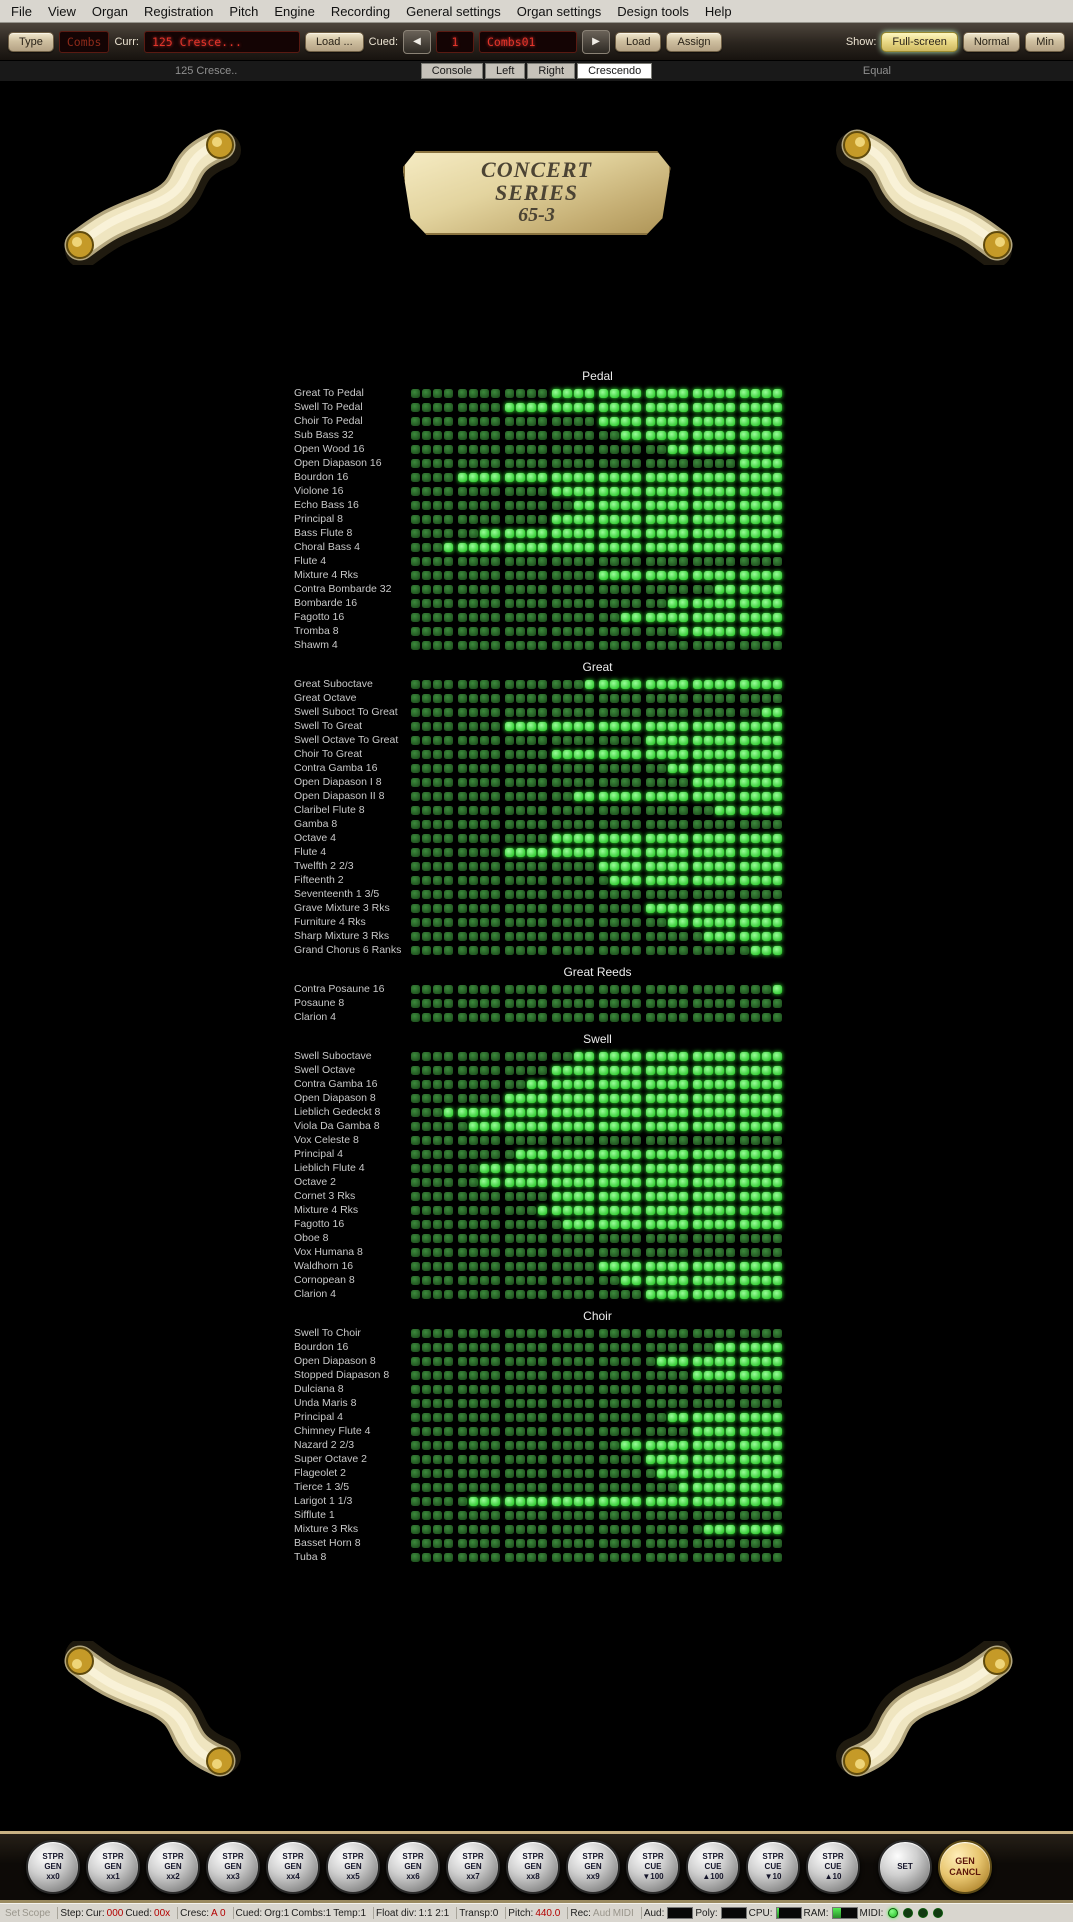  I want to click on piston-4-stpr-gen-xx4: STPR GEN xx4, so click(293, 1867).